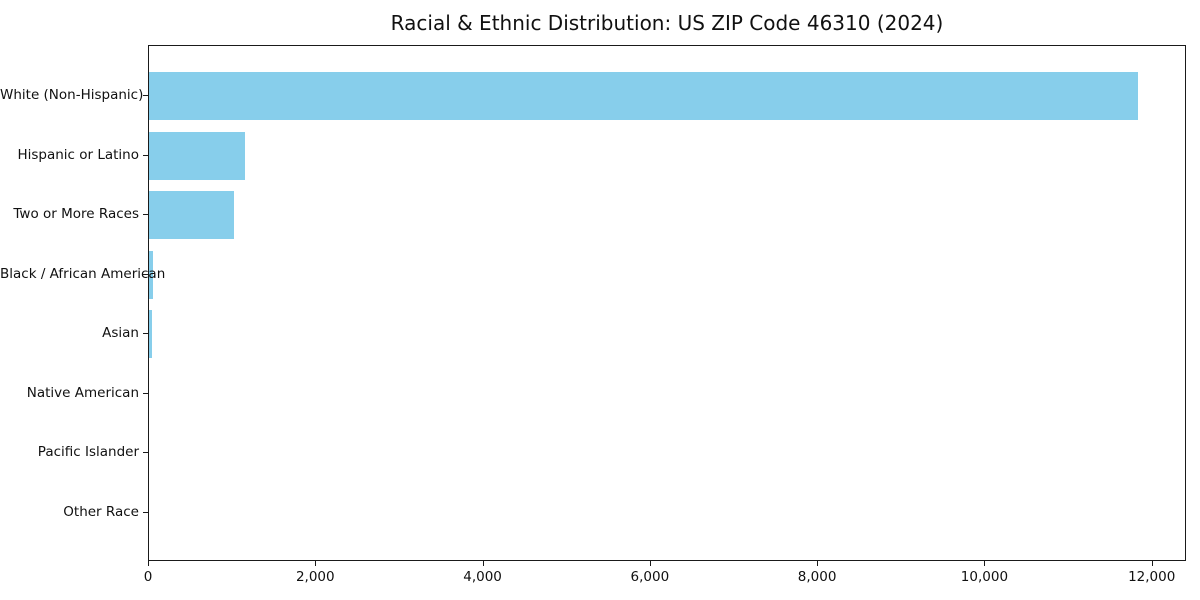  What do you see at coordinates (315, 577) in the screenshot?
I see `x-tick-label: 2,000` at bounding box center [315, 577].